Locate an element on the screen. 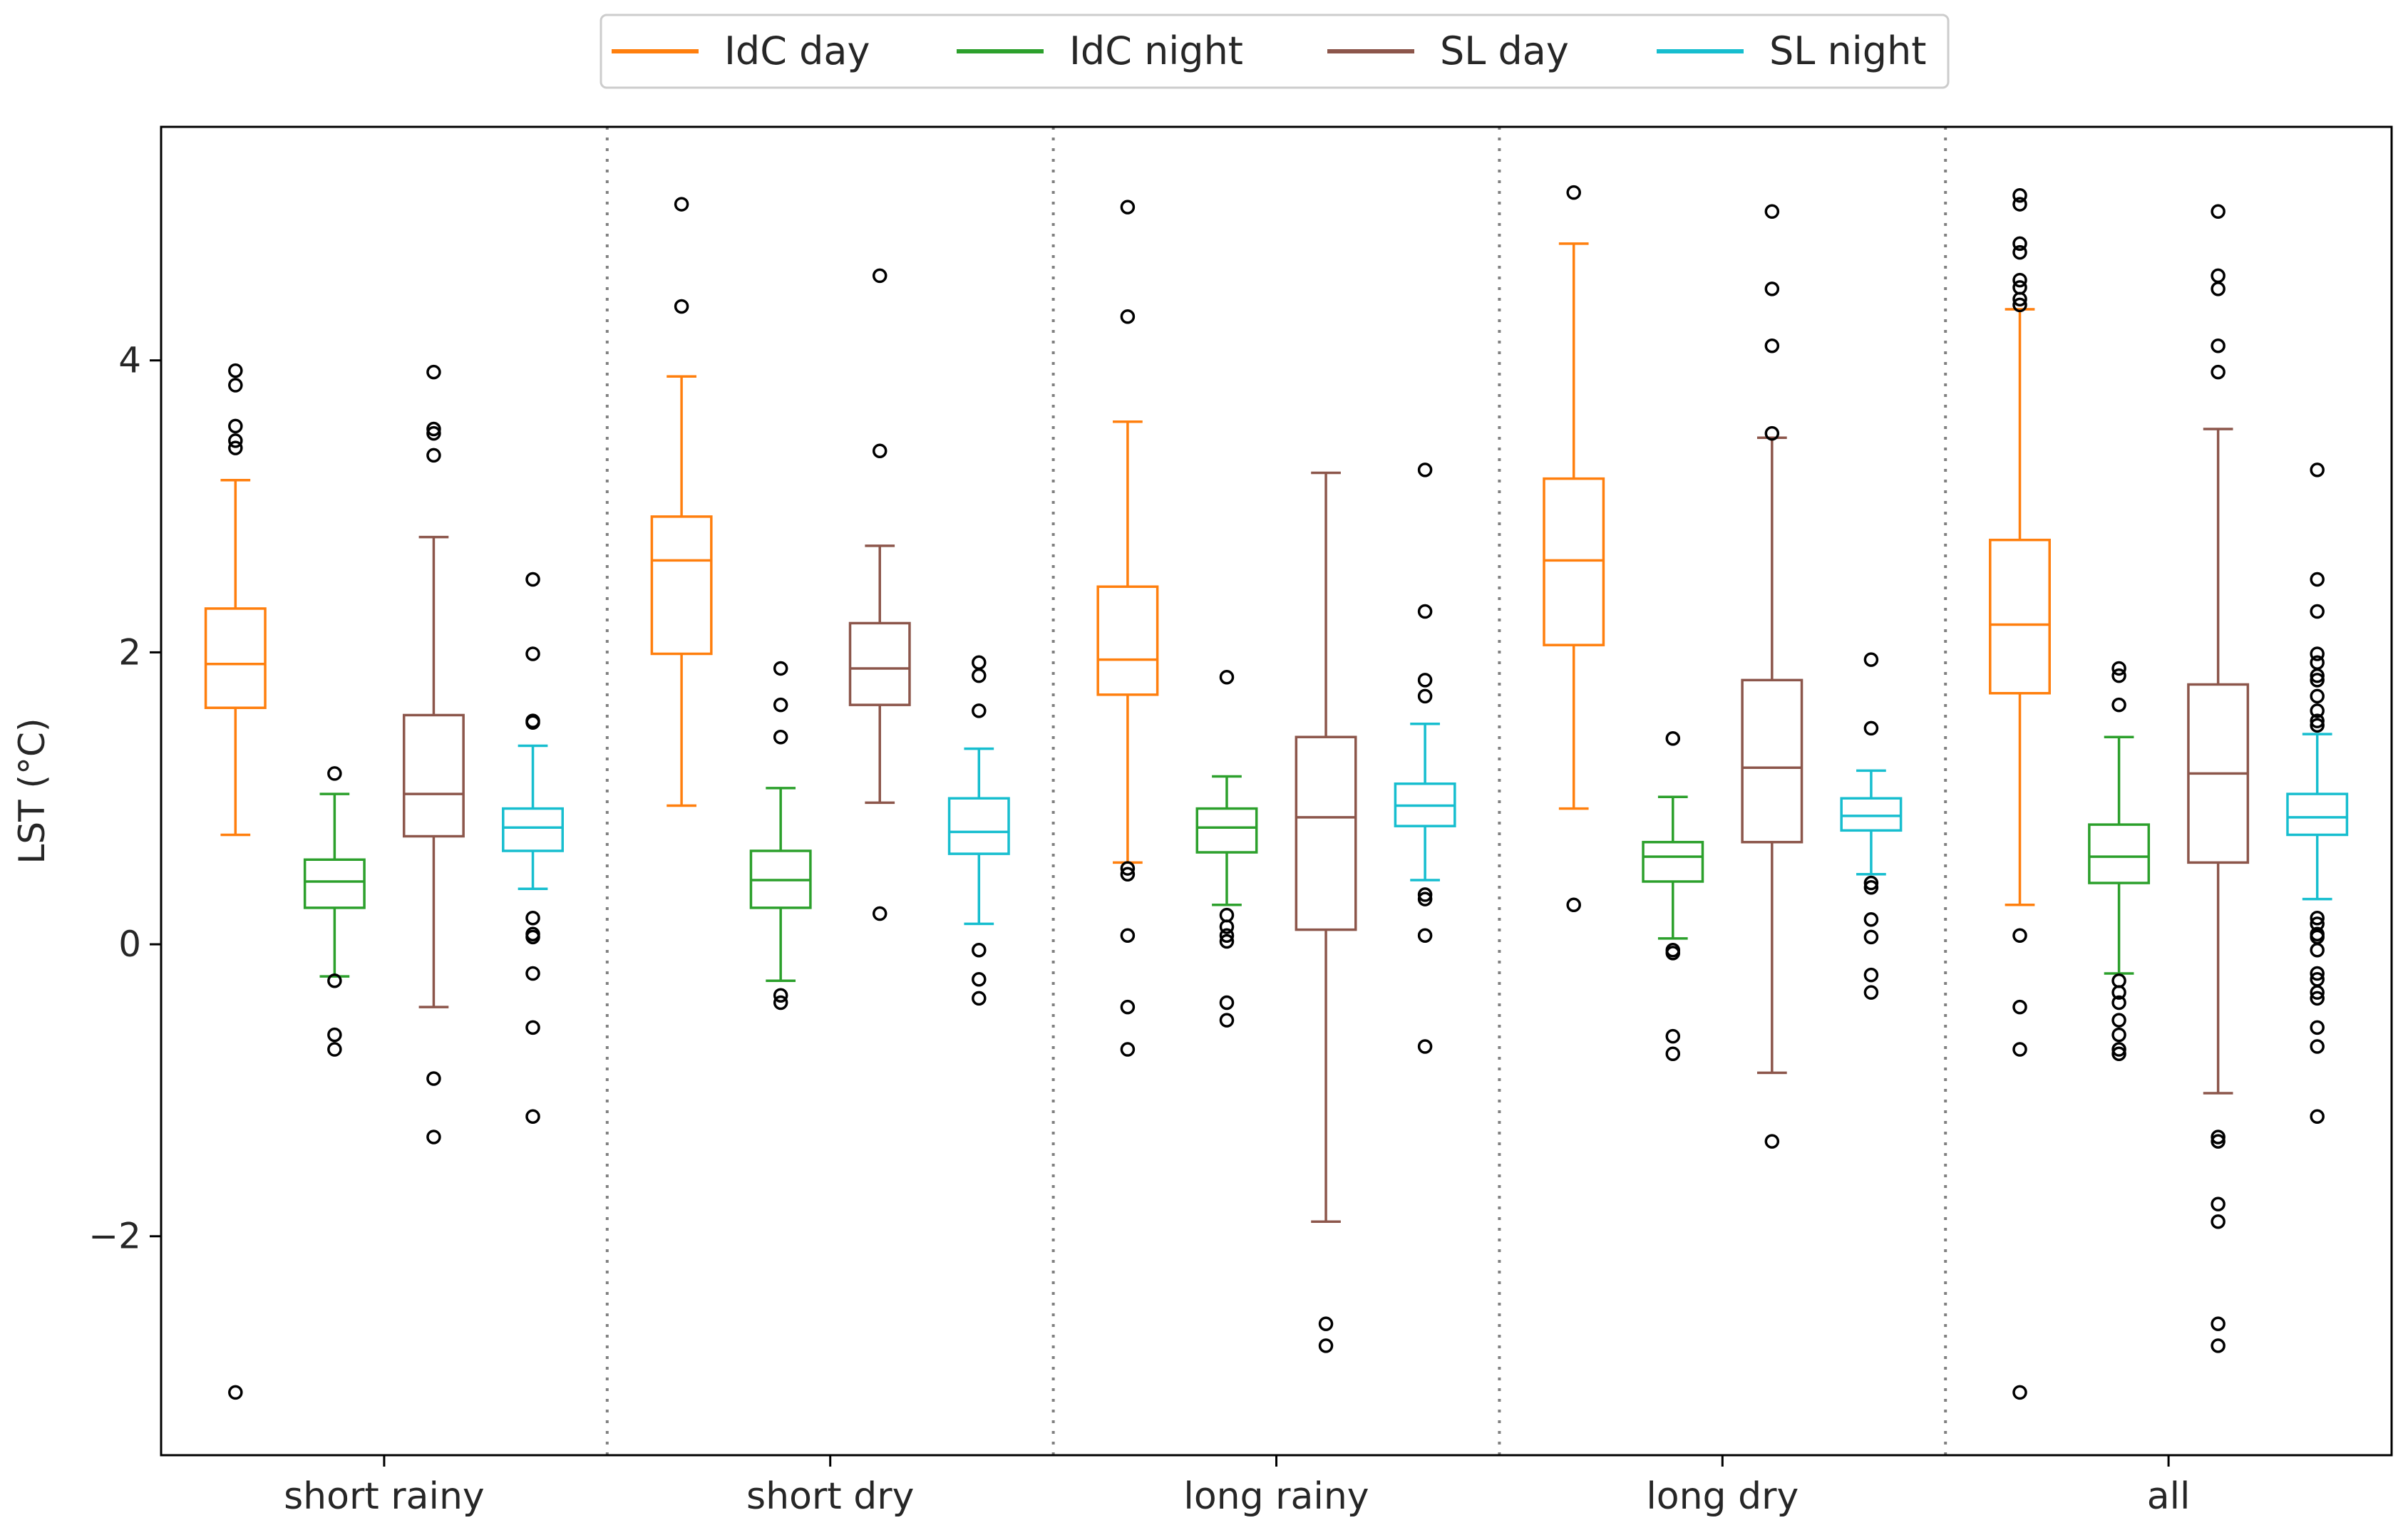 The image size is (2403, 1540). x-tick-label: short dry is located at coordinates (830, 1496).